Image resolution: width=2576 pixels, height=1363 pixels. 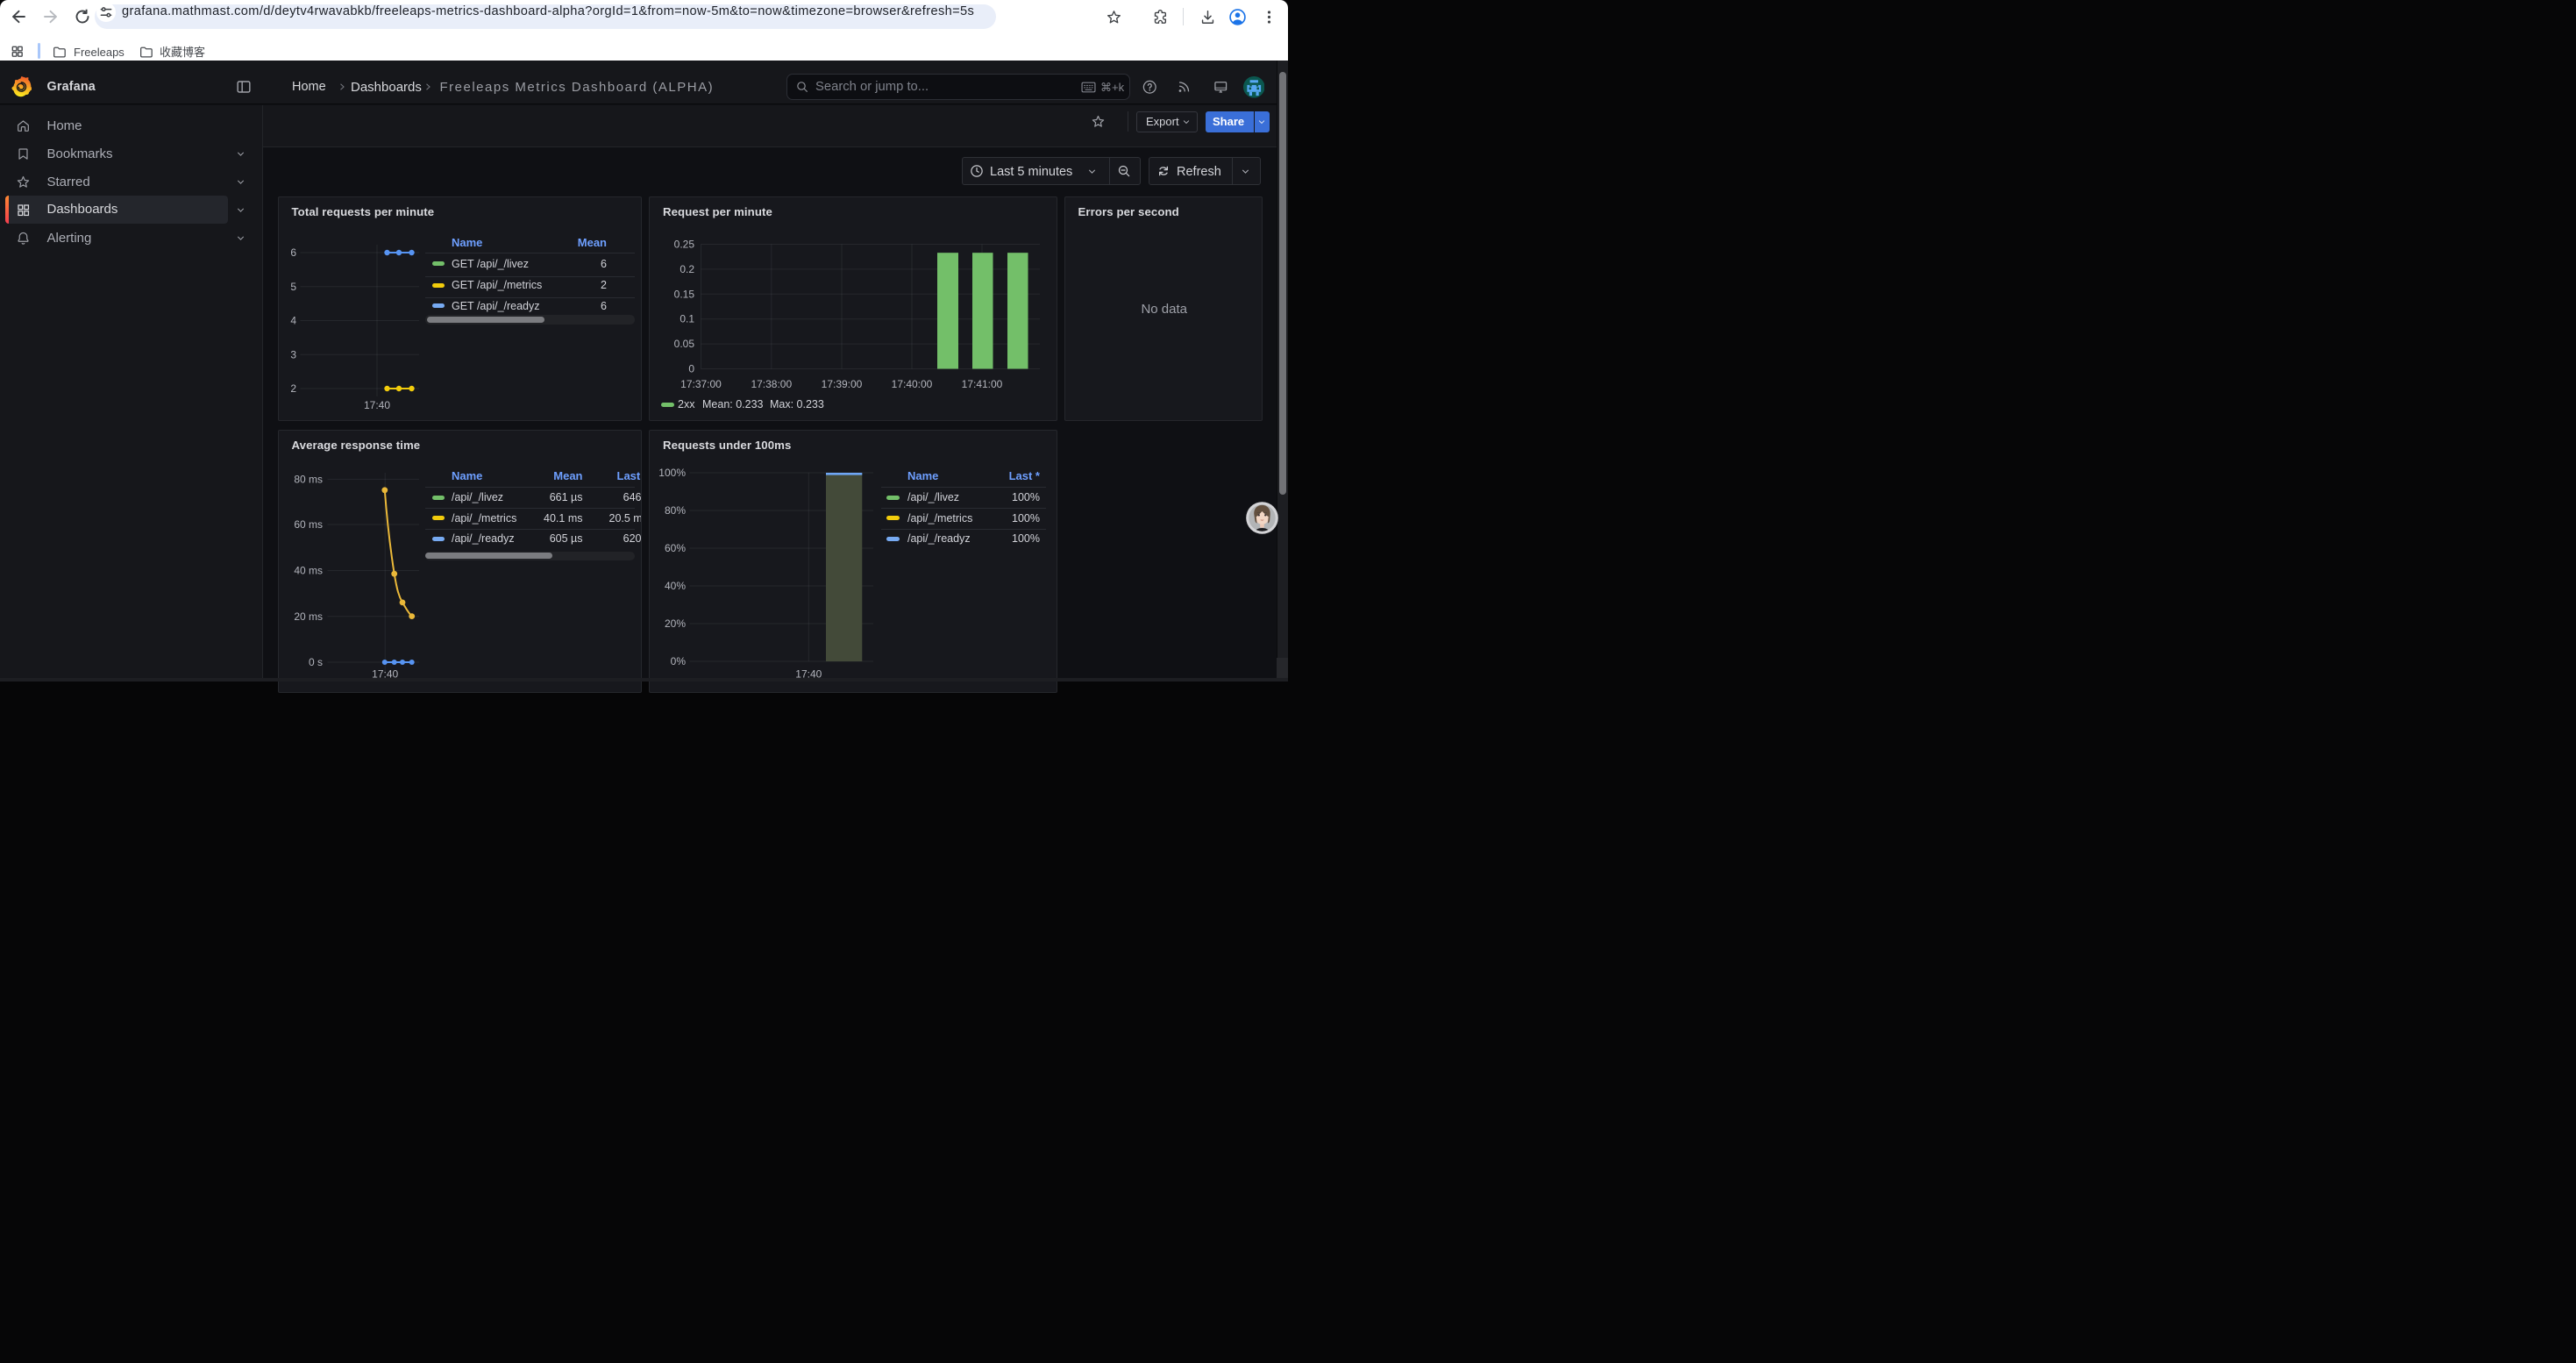 I want to click on svg-text: 6, so click(x=293, y=252).